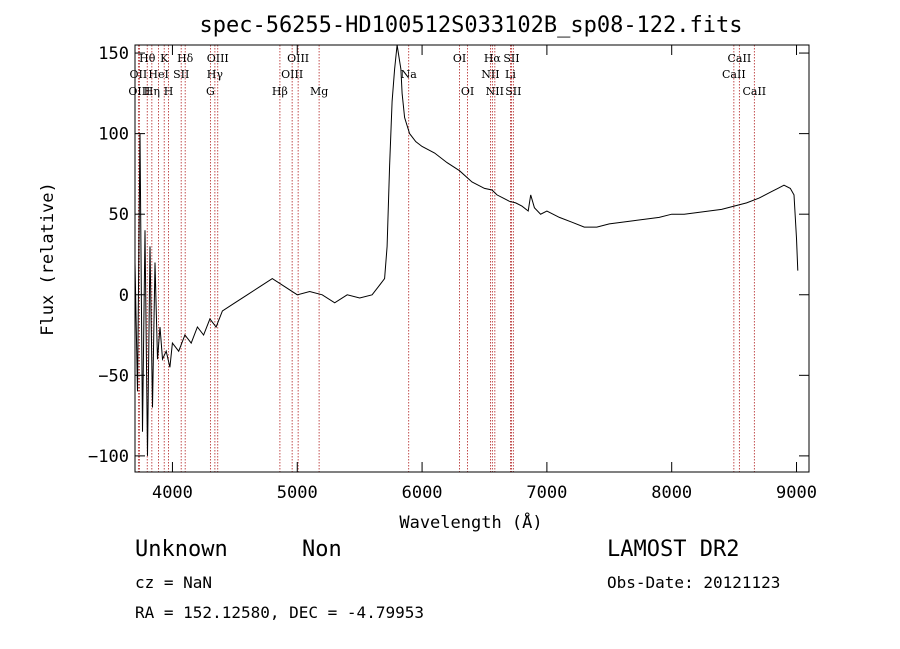 The image size is (900, 649). I want to click on line-label: Hθ, so click(147, 58).